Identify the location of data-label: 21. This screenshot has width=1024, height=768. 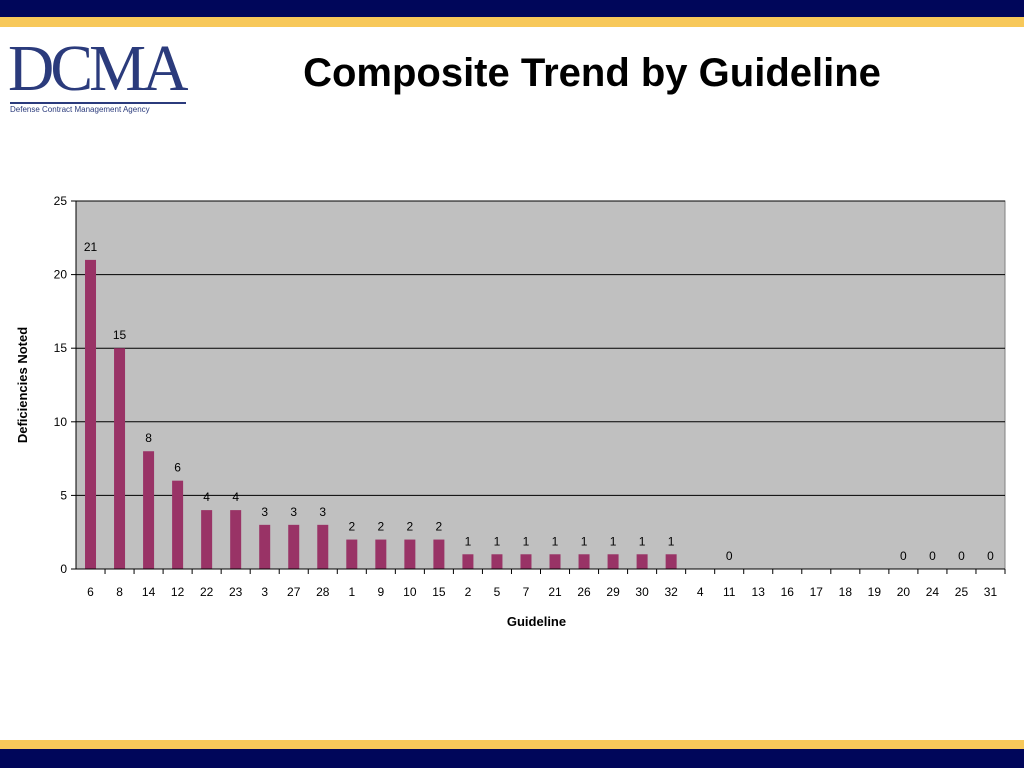
(91, 247).